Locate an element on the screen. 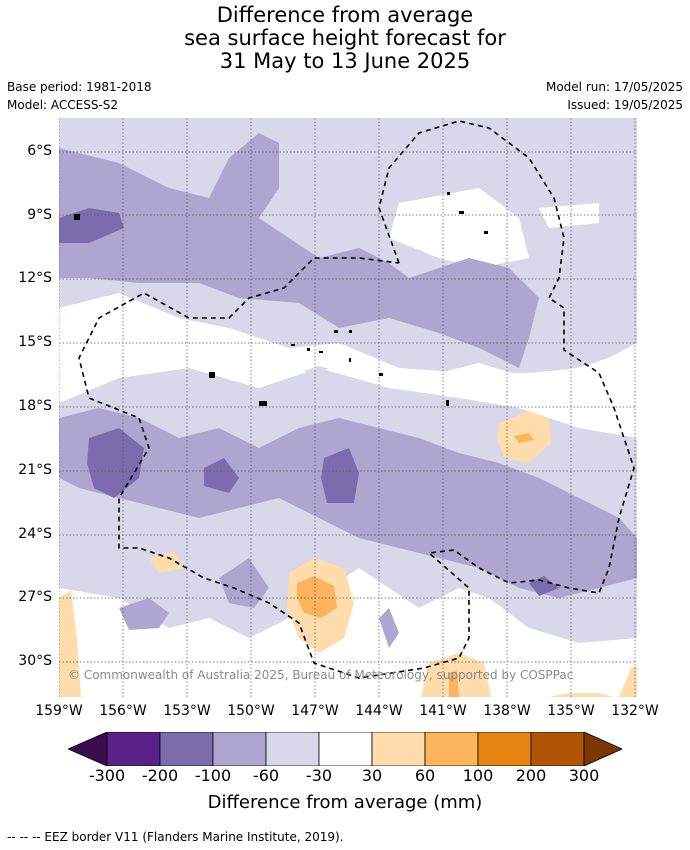  lat-label-30s: 30°S is located at coordinates (35, 661).